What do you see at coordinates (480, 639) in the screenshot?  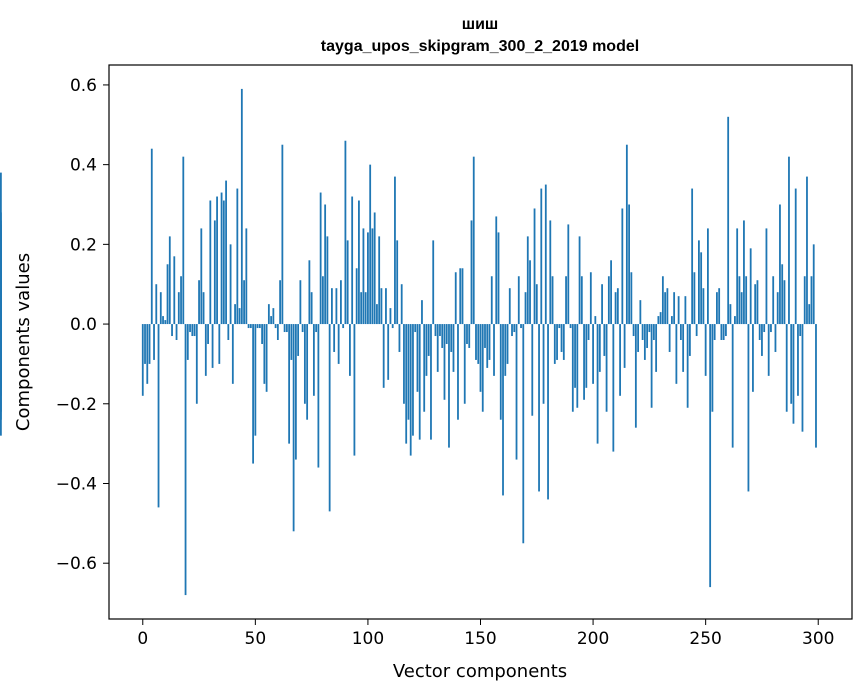 I see `x-tick-label: 150` at bounding box center [480, 639].